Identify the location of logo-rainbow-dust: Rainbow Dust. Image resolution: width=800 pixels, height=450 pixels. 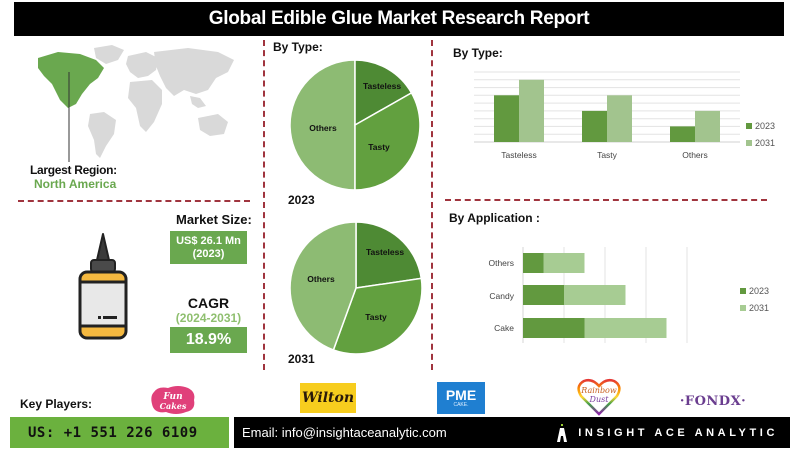
(599, 397).